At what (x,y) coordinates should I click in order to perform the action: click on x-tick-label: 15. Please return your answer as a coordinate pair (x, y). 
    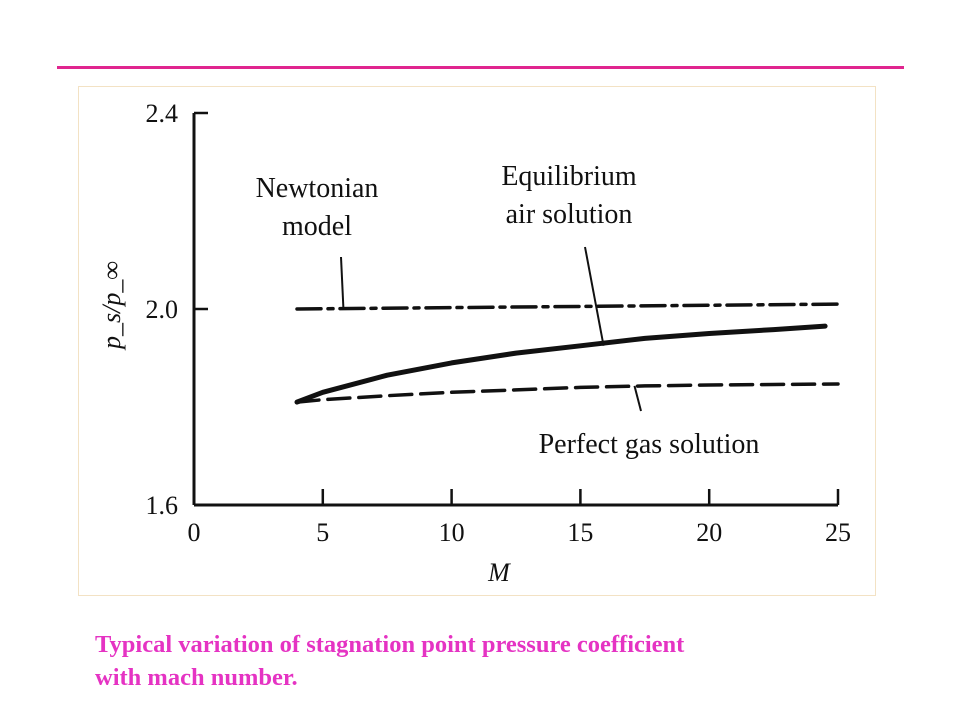
    Looking at the image, I should click on (580, 532).